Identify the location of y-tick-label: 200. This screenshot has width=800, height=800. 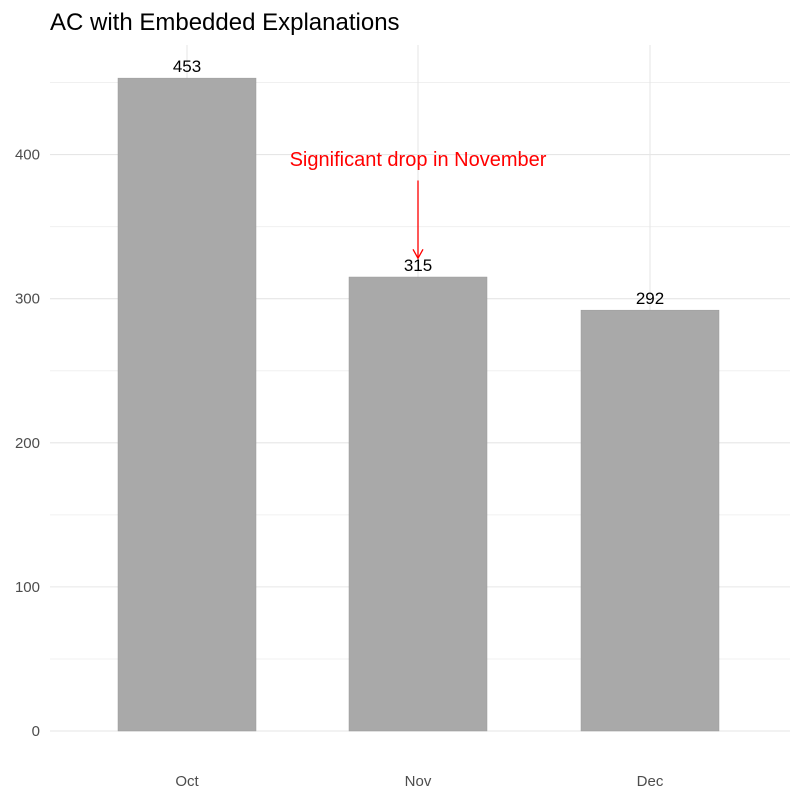
(27, 443).